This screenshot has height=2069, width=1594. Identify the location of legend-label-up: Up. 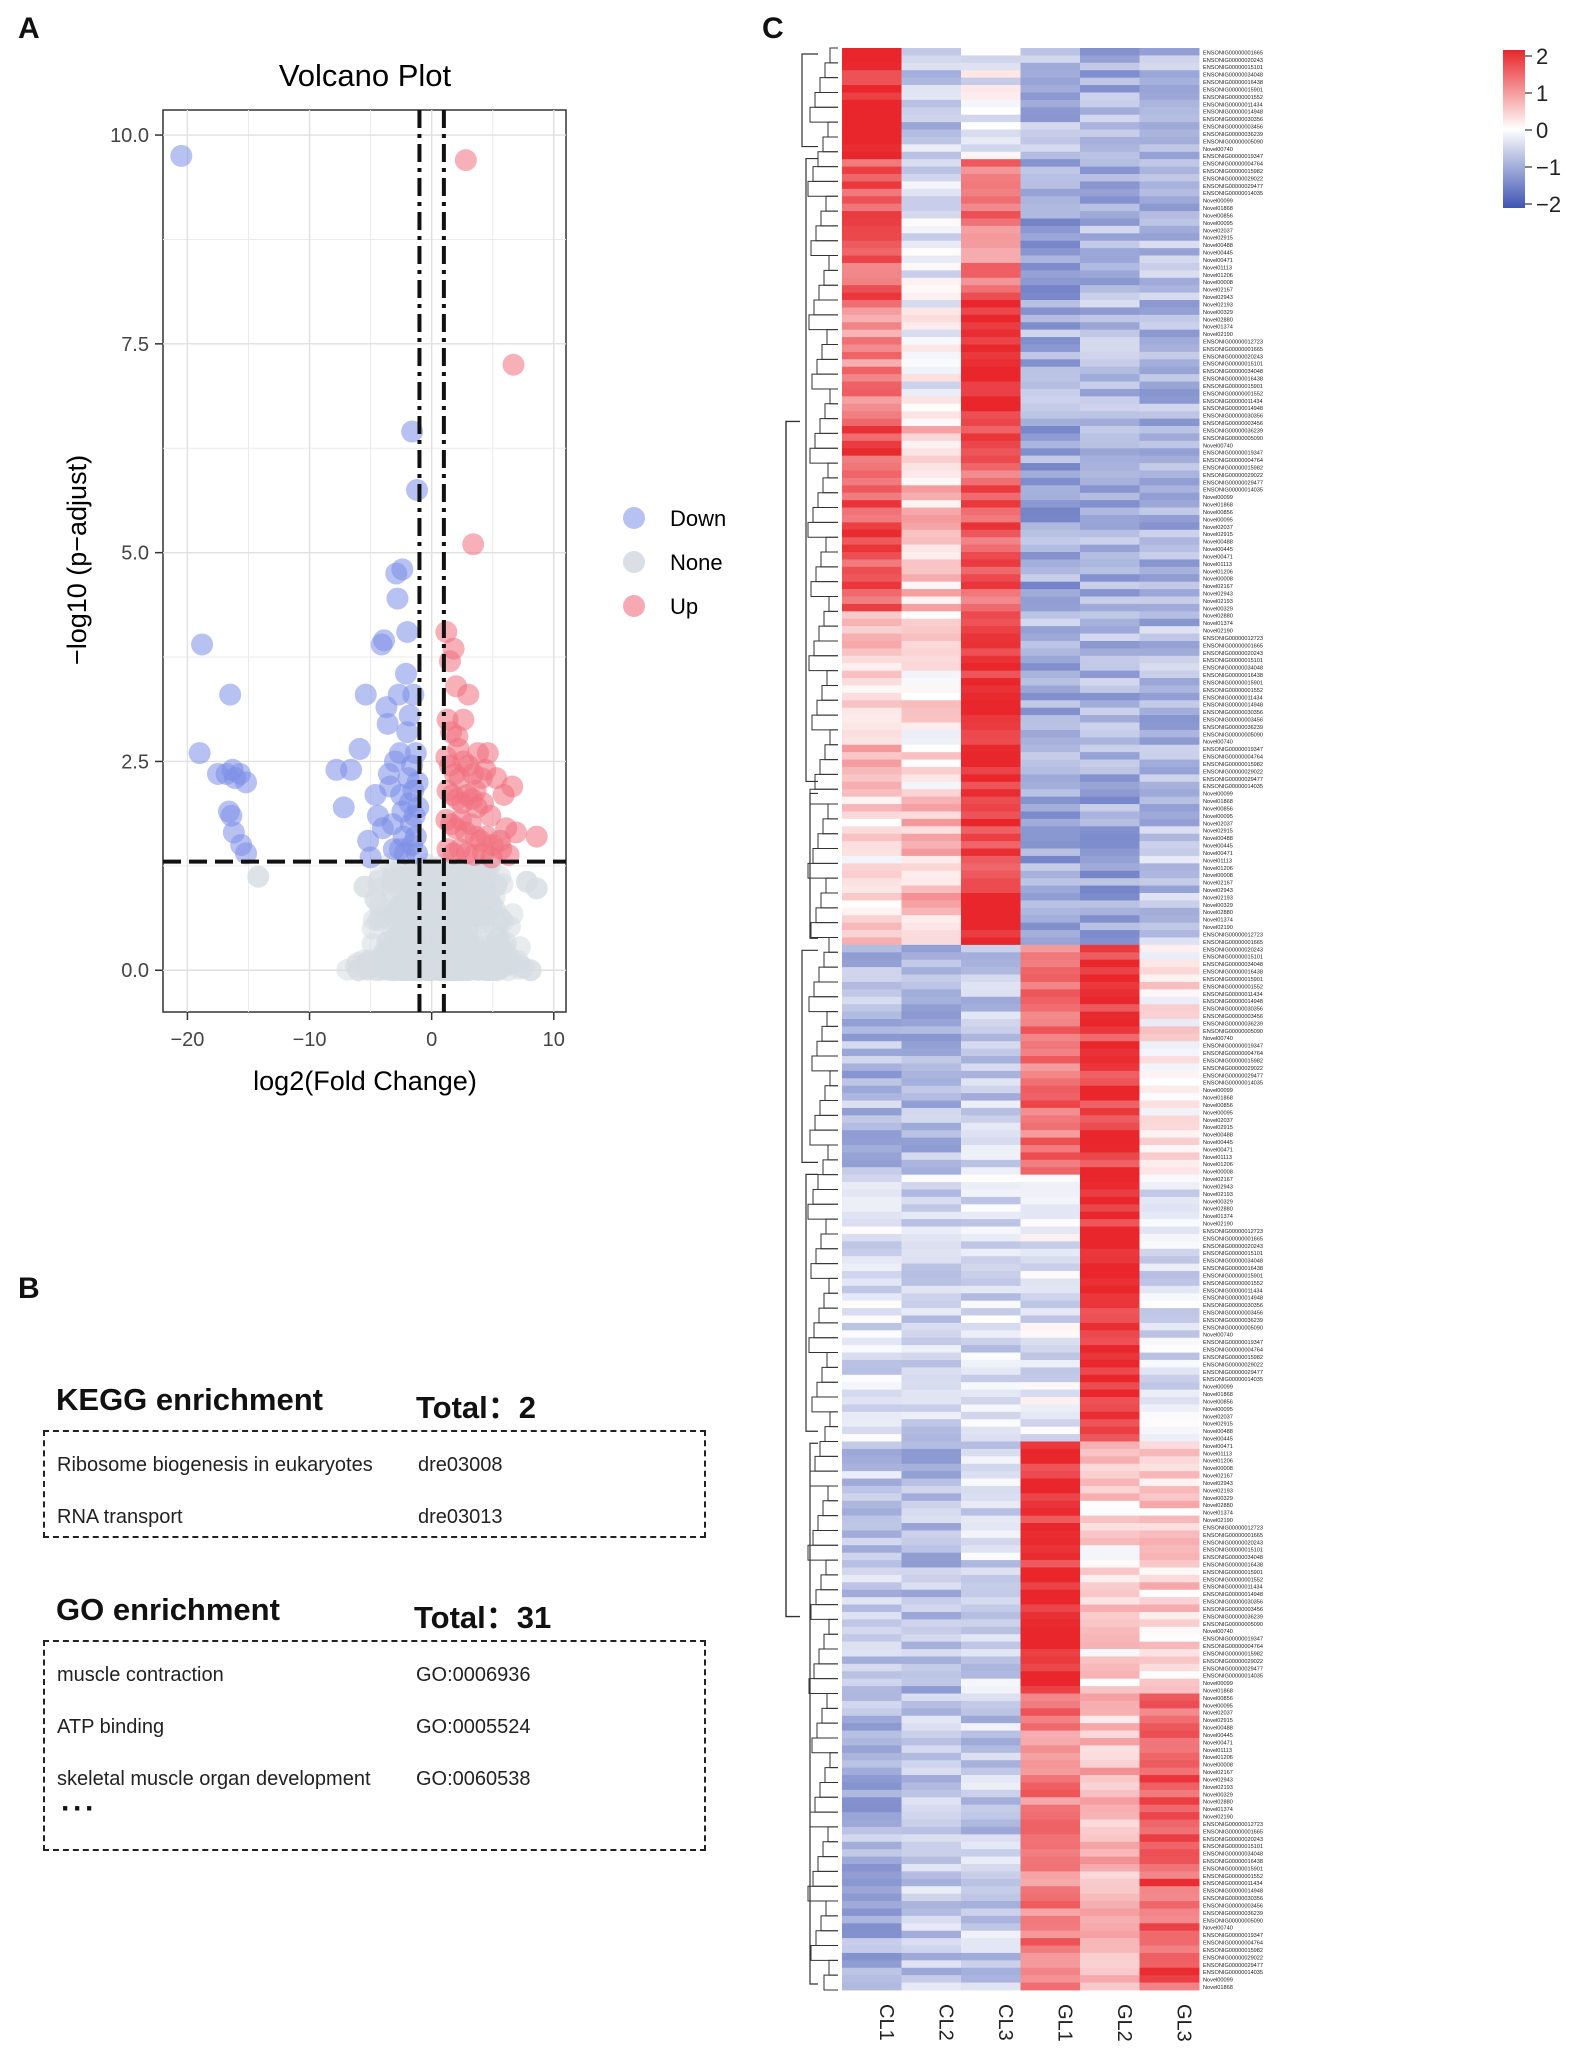
(684, 606).